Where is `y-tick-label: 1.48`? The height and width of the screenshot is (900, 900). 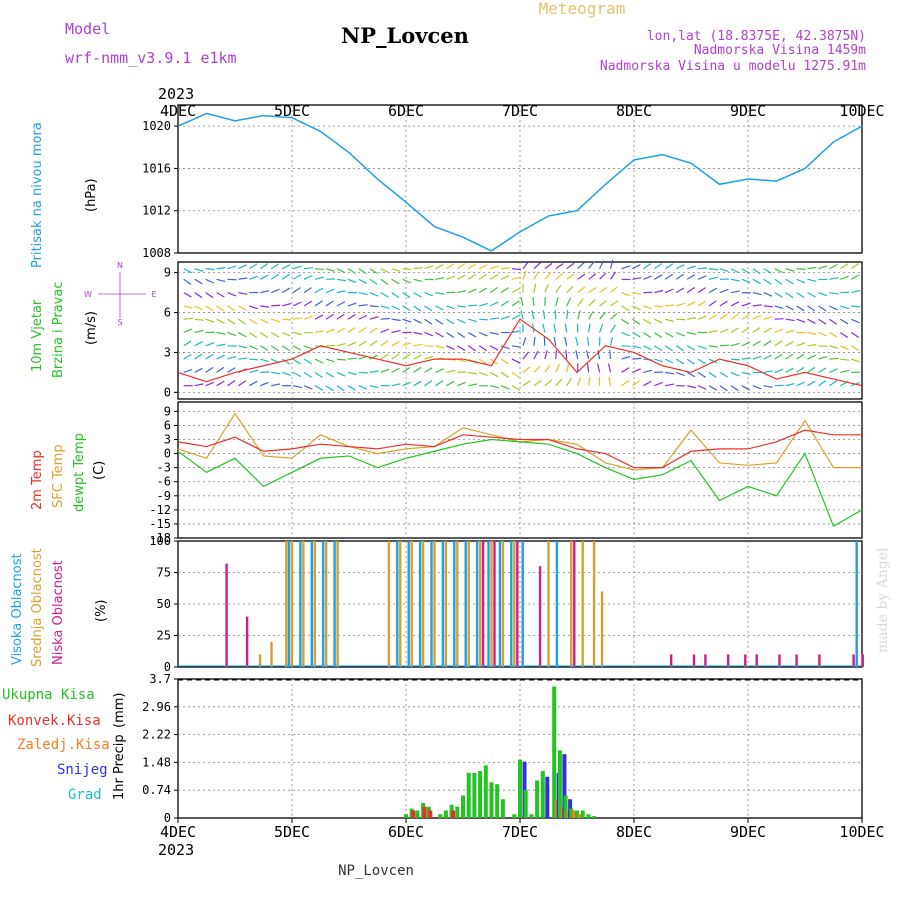 y-tick-label: 1.48 is located at coordinates (156, 762).